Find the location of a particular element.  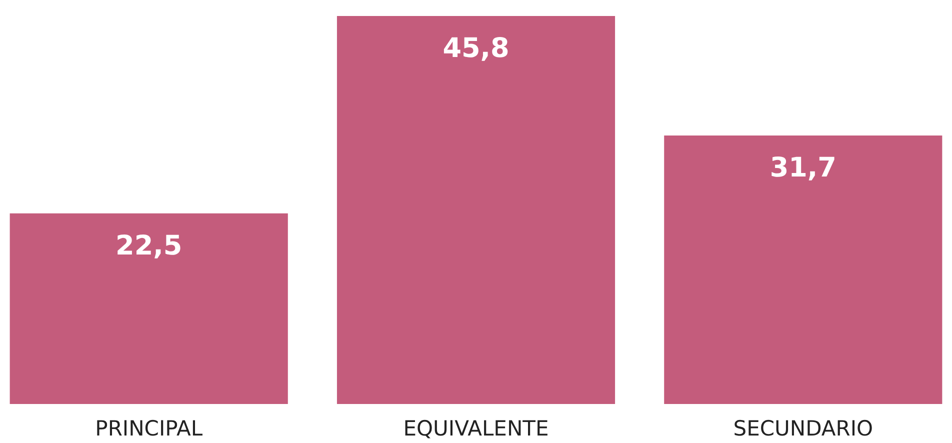

x-tick-label: SECUNDARIO is located at coordinates (803, 428).